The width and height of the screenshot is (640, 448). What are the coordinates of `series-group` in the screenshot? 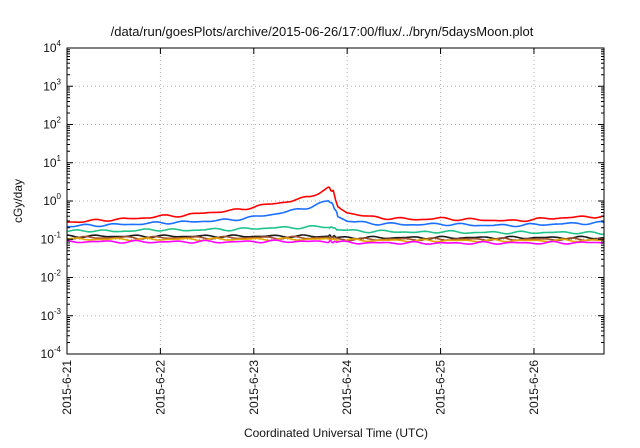 It's located at (335, 215).